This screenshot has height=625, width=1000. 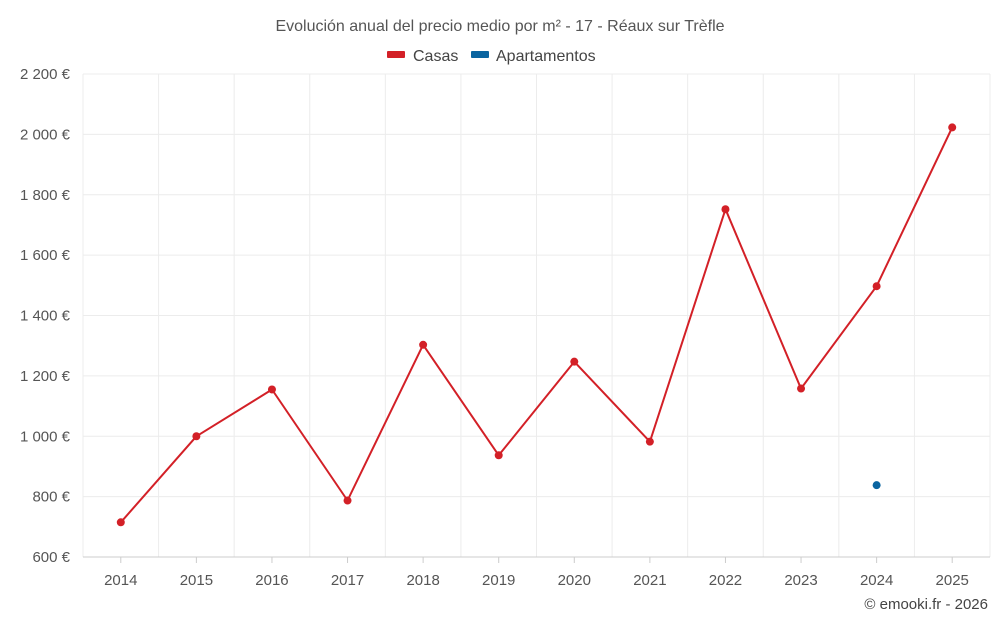 I want to click on x-tick-label: 2016, so click(x=271, y=580).